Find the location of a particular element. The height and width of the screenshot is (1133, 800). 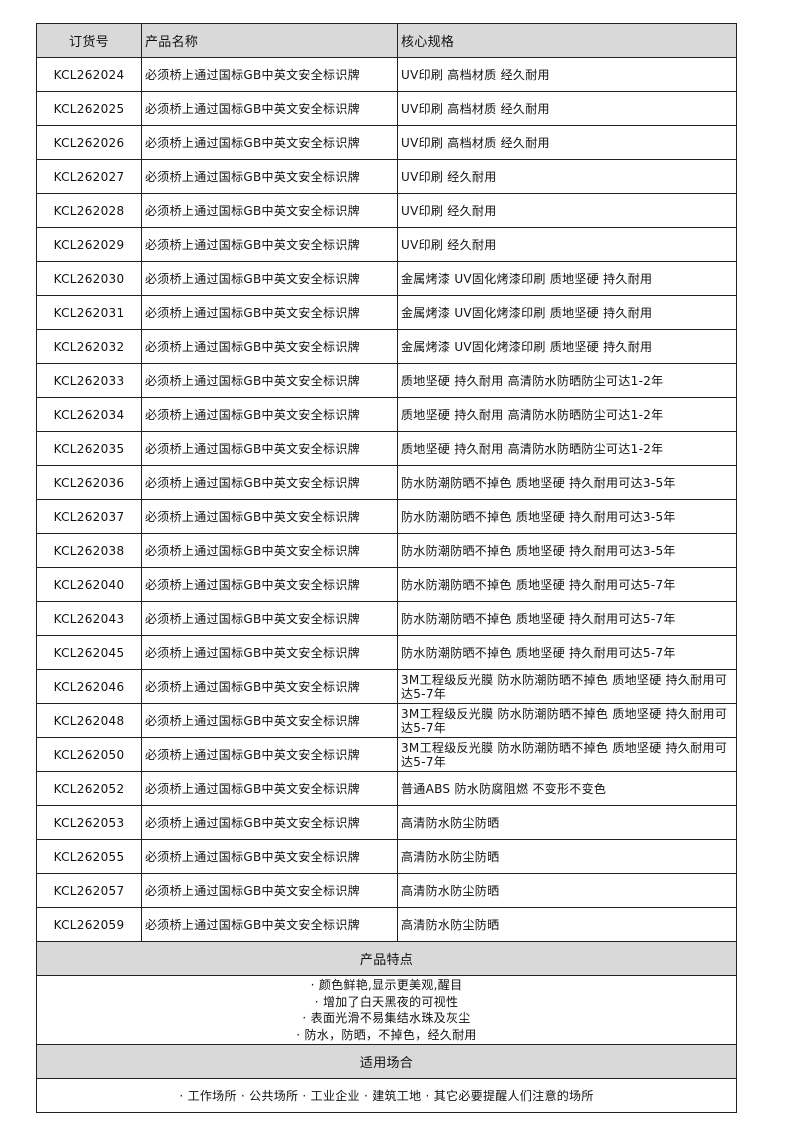

table-row: KCL262059 必须桥上通过国标GB中英文安全标识牌 高清防水防尘防晒 is located at coordinates (386, 924).